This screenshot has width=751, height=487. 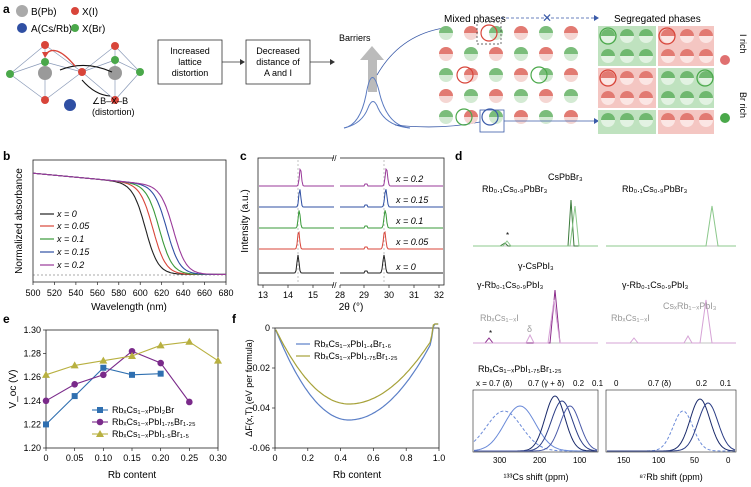 I want to click on box-lattice-distortion, so click(x=190, y=62).